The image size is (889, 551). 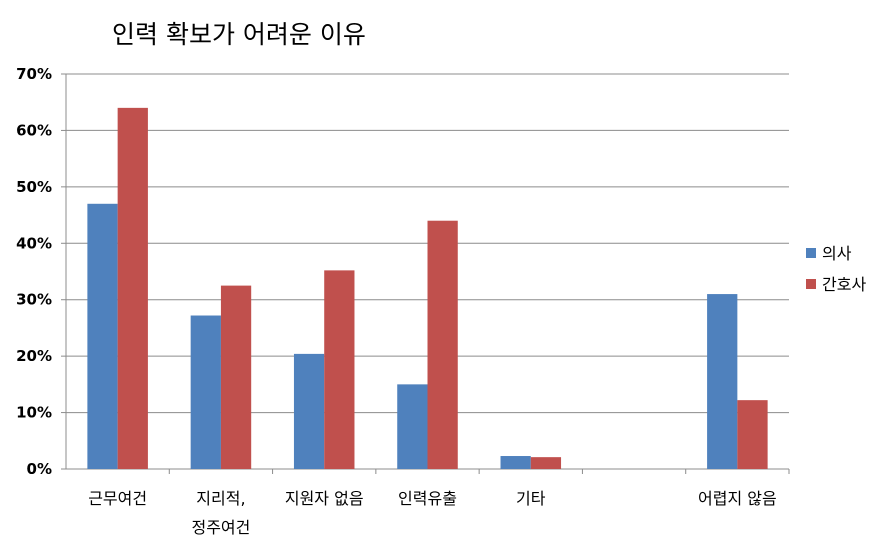 I want to click on legend-label: 간호사, so click(x=844, y=284).